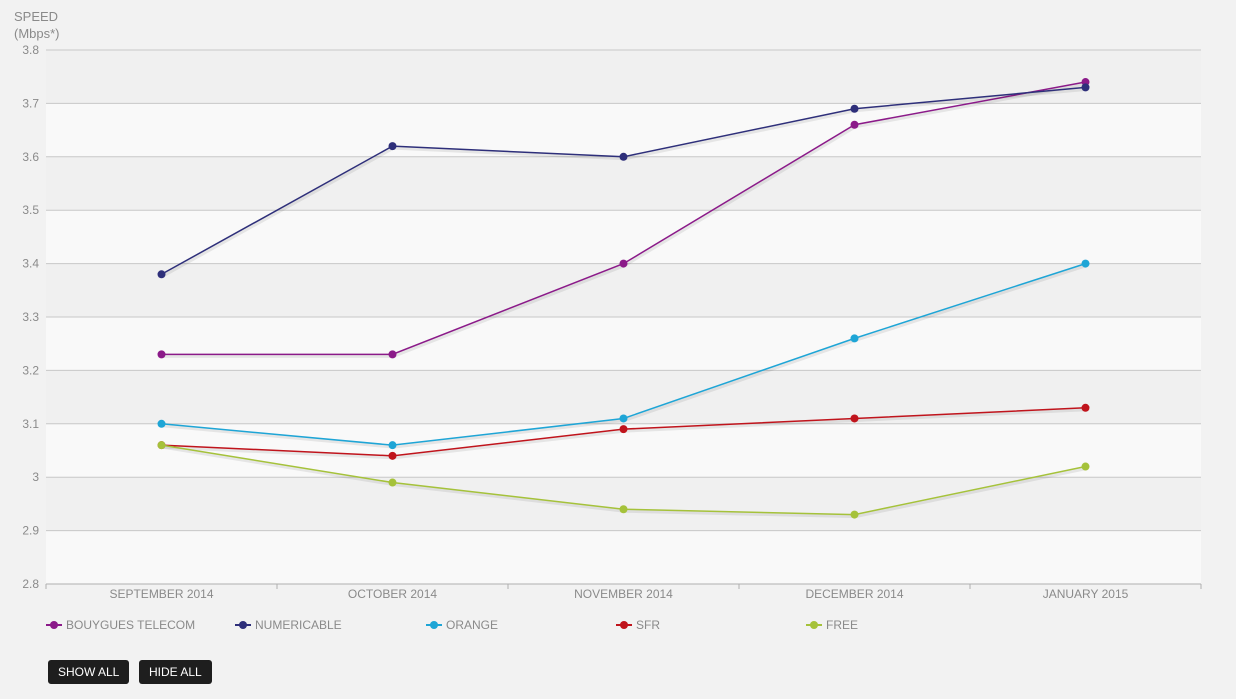  I want to click on y-tick-label: 2.9, so click(30, 531).